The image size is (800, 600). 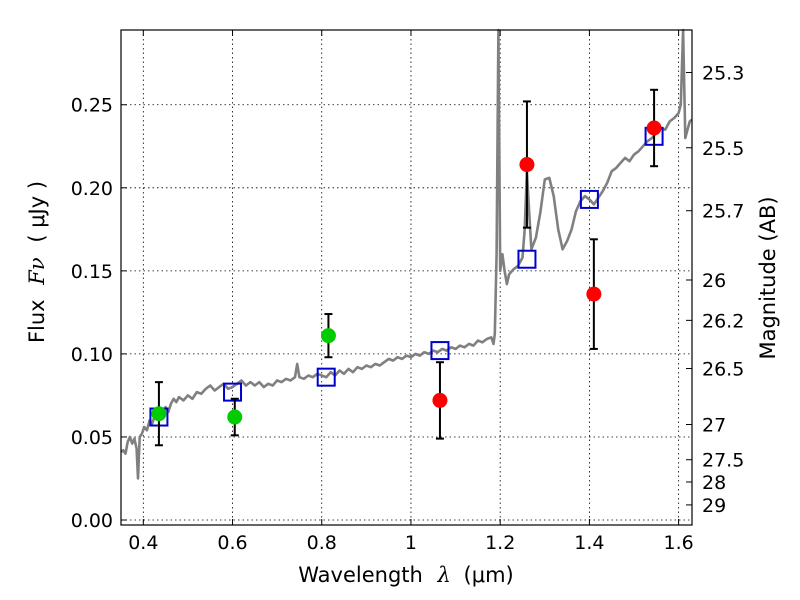 What do you see at coordinates (143, 543) in the screenshot?
I see `x-tick-label: 0.4` at bounding box center [143, 543].